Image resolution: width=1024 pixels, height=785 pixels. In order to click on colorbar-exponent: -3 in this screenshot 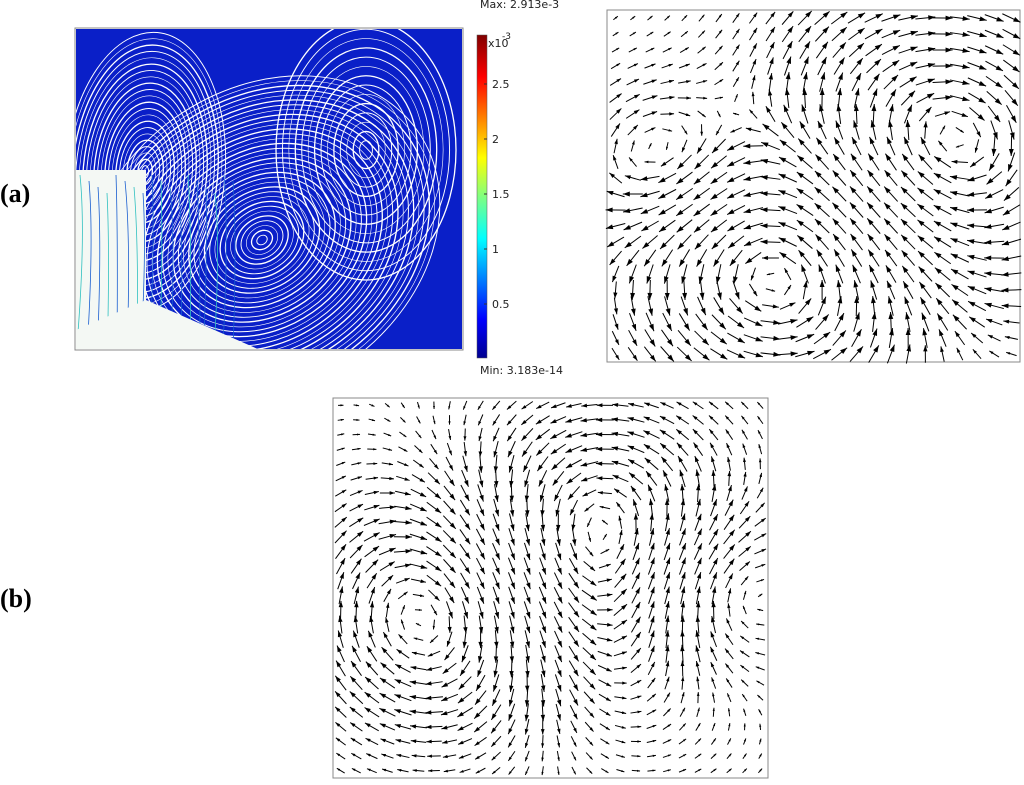, I will do `click(506, 37)`.